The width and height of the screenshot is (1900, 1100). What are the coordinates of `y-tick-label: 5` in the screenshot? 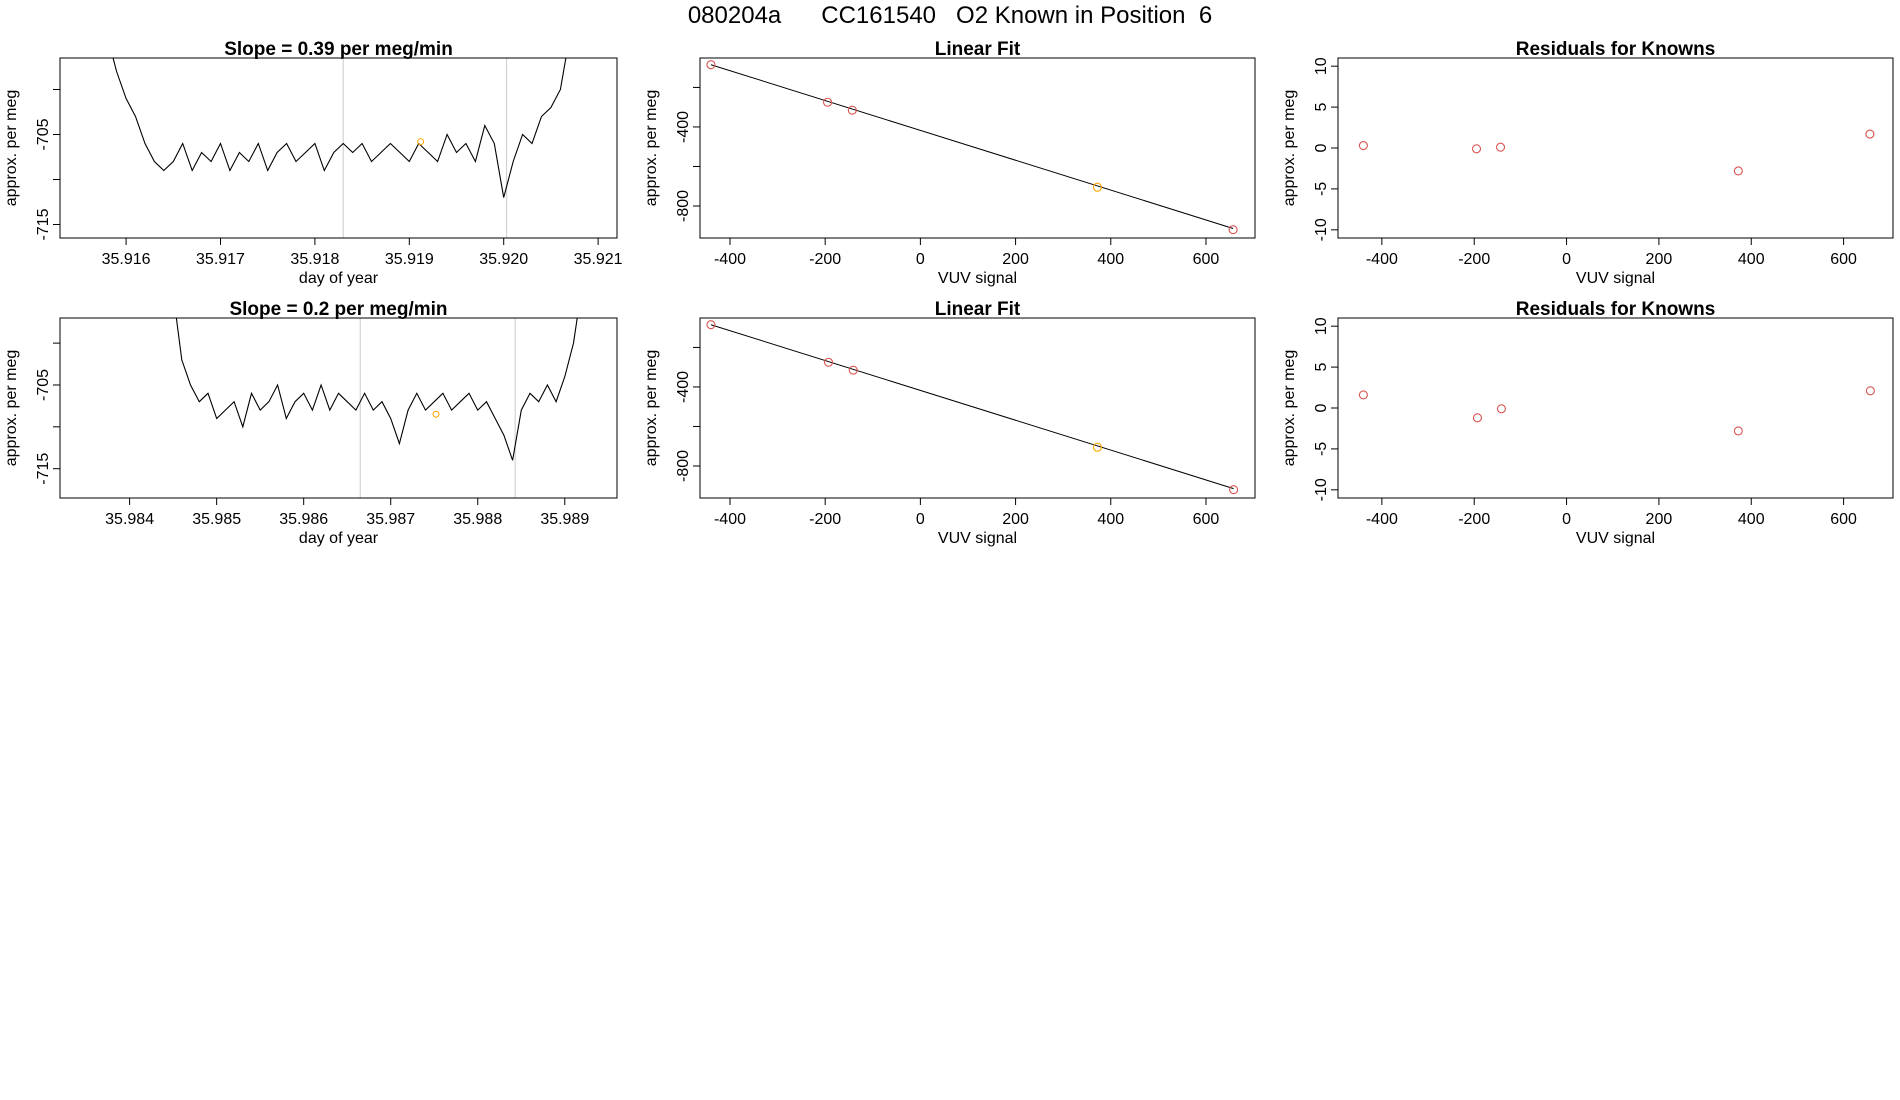 It's located at (1321, 107).